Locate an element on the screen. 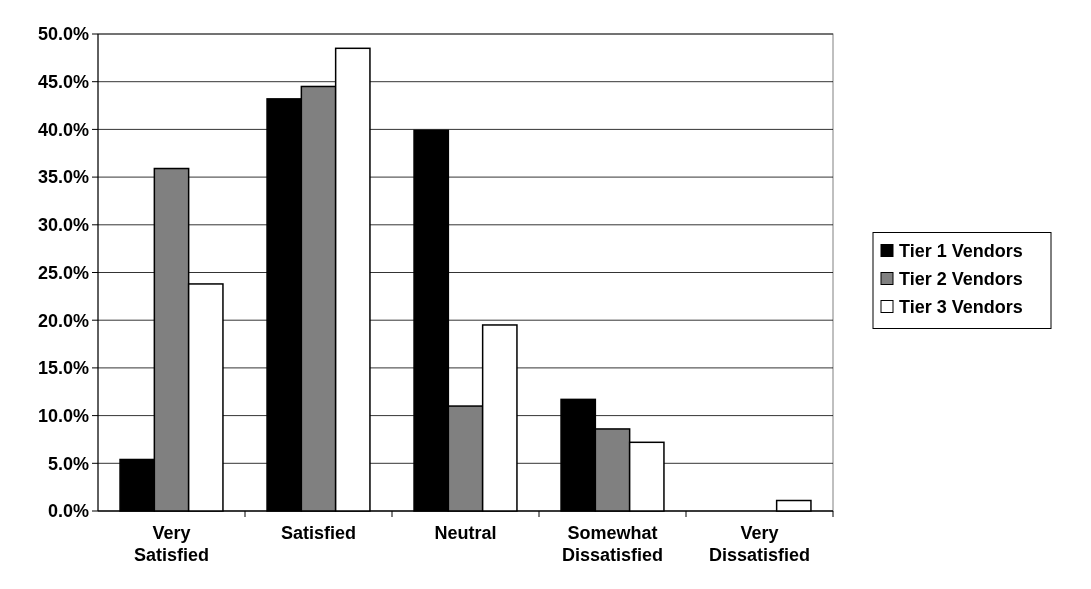 This screenshot has height=589, width=1091. y-tick-label: 35.0% is located at coordinates (63, 177).